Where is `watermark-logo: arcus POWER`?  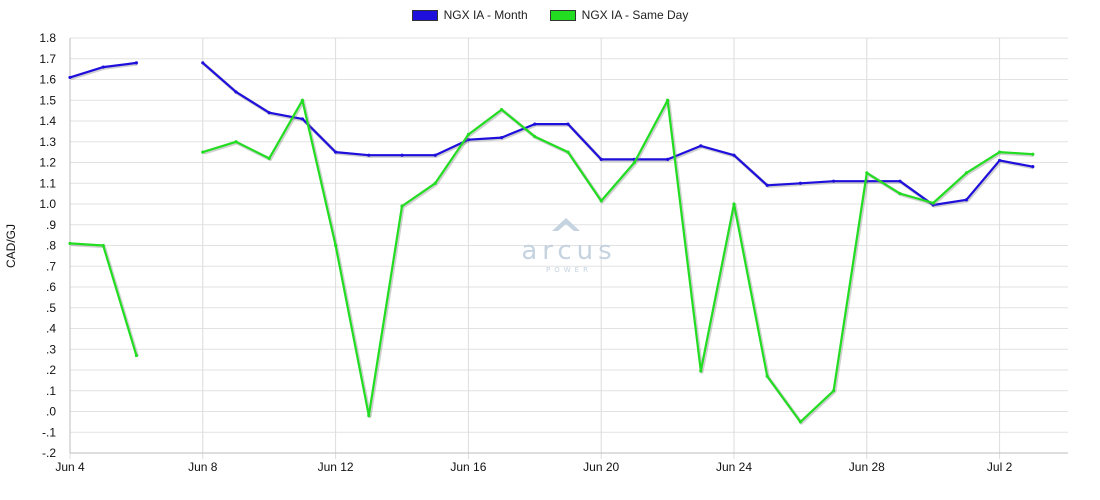 watermark-logo: arcus POWER is located at coordinates (568, 246).